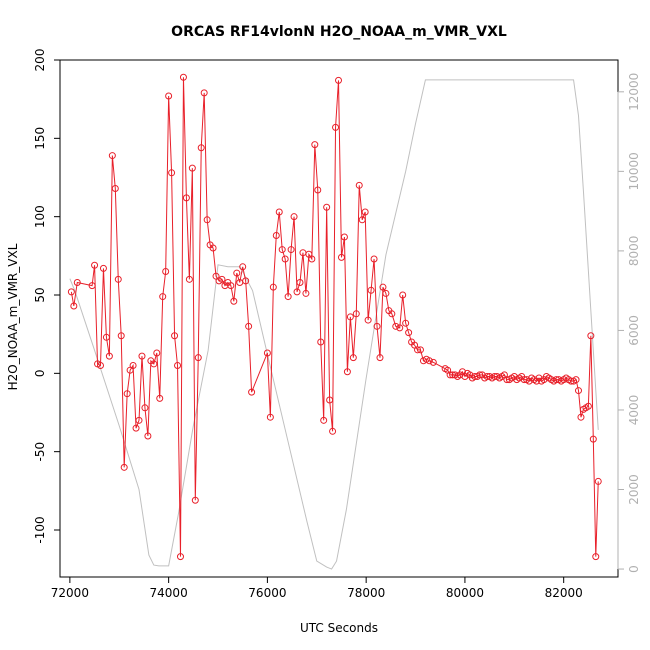 The image size is (650, 650). I want to click on chart-title: ORCAS RF14vlonN H2O_NOAA_m_VMR_VXL, so click(339, 32).